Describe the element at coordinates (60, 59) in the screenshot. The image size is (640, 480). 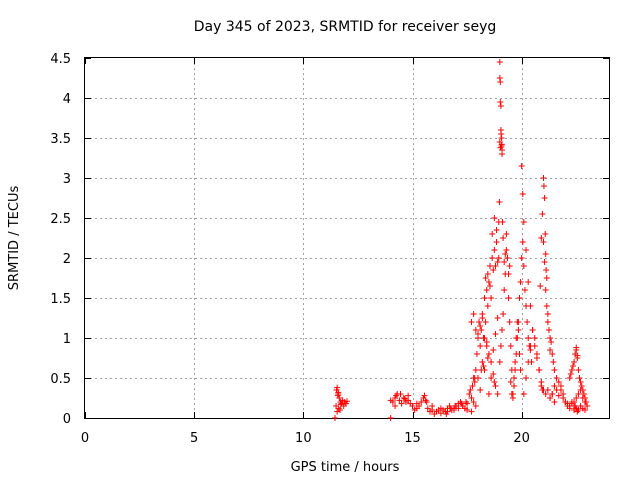
I see `y-tick-label: 4.5` at that location.